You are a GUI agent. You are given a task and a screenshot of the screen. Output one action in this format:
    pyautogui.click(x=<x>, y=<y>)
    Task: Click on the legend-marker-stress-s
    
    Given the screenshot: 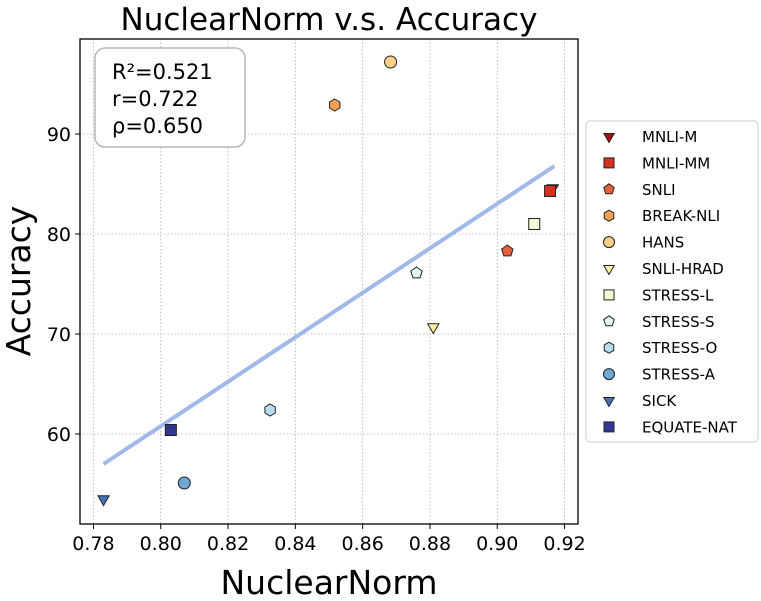 What is the action you would take?
    pyautogui.click(x=609, y=321)
    